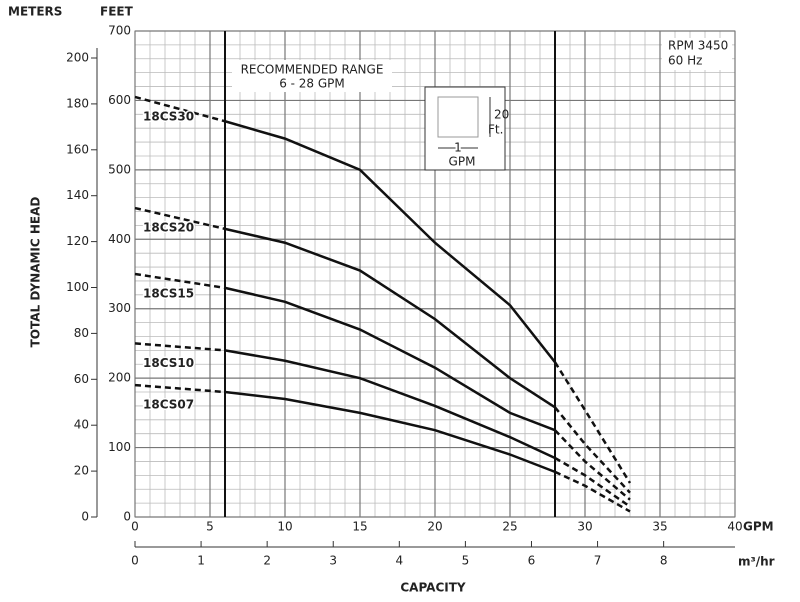 Image resolution: width=800 pixels, height=602 pixels. What do you see at coordinates (119, 239) in the screenshot?
I see `y-tick-label: 400` at bounding box center [119, 239].